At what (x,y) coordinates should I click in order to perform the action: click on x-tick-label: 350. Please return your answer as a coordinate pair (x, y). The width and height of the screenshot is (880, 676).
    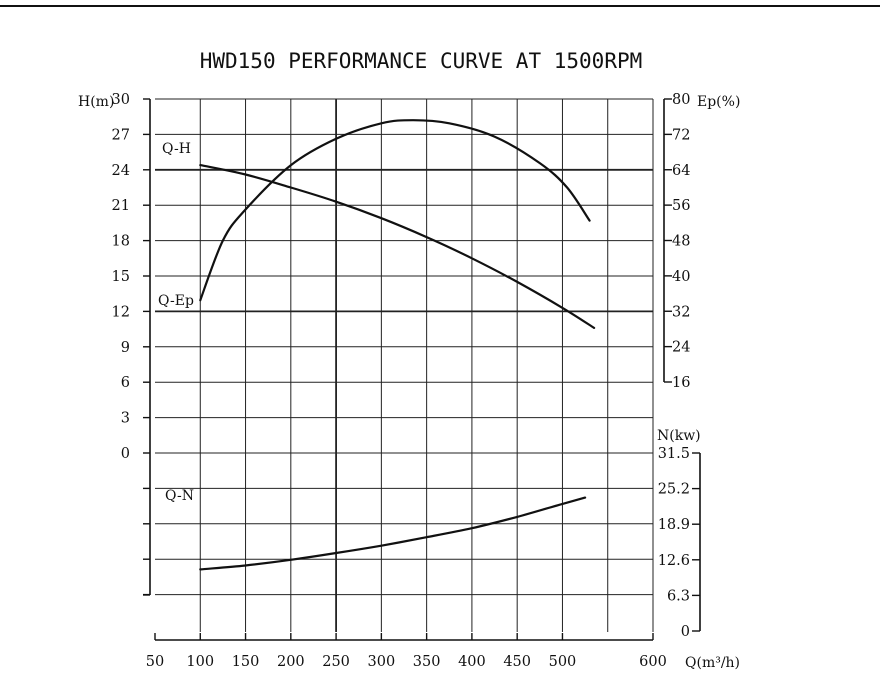
    Looking at the image, I should click on (427, 662).